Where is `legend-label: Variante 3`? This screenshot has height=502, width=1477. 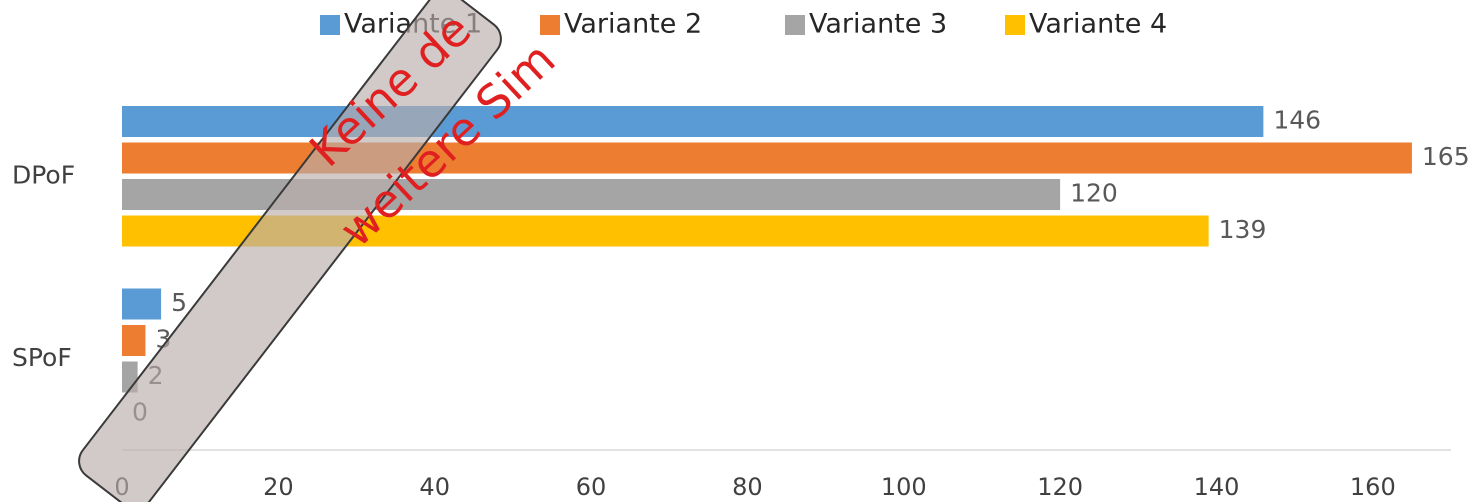
legend-label: Variante 3 is located at coordinates (878, 24).